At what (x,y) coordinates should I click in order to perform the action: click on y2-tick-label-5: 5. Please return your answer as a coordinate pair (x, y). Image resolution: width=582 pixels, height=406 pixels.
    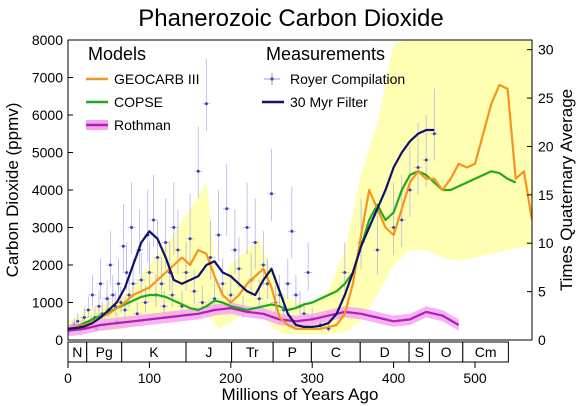
    Looking at the image, I should click on (542, 292).